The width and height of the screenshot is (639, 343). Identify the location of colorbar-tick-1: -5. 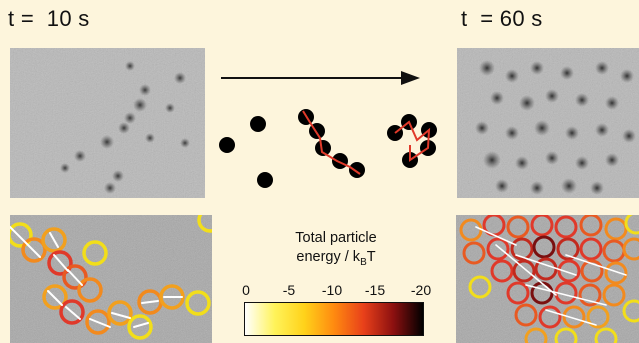
(289, 290).